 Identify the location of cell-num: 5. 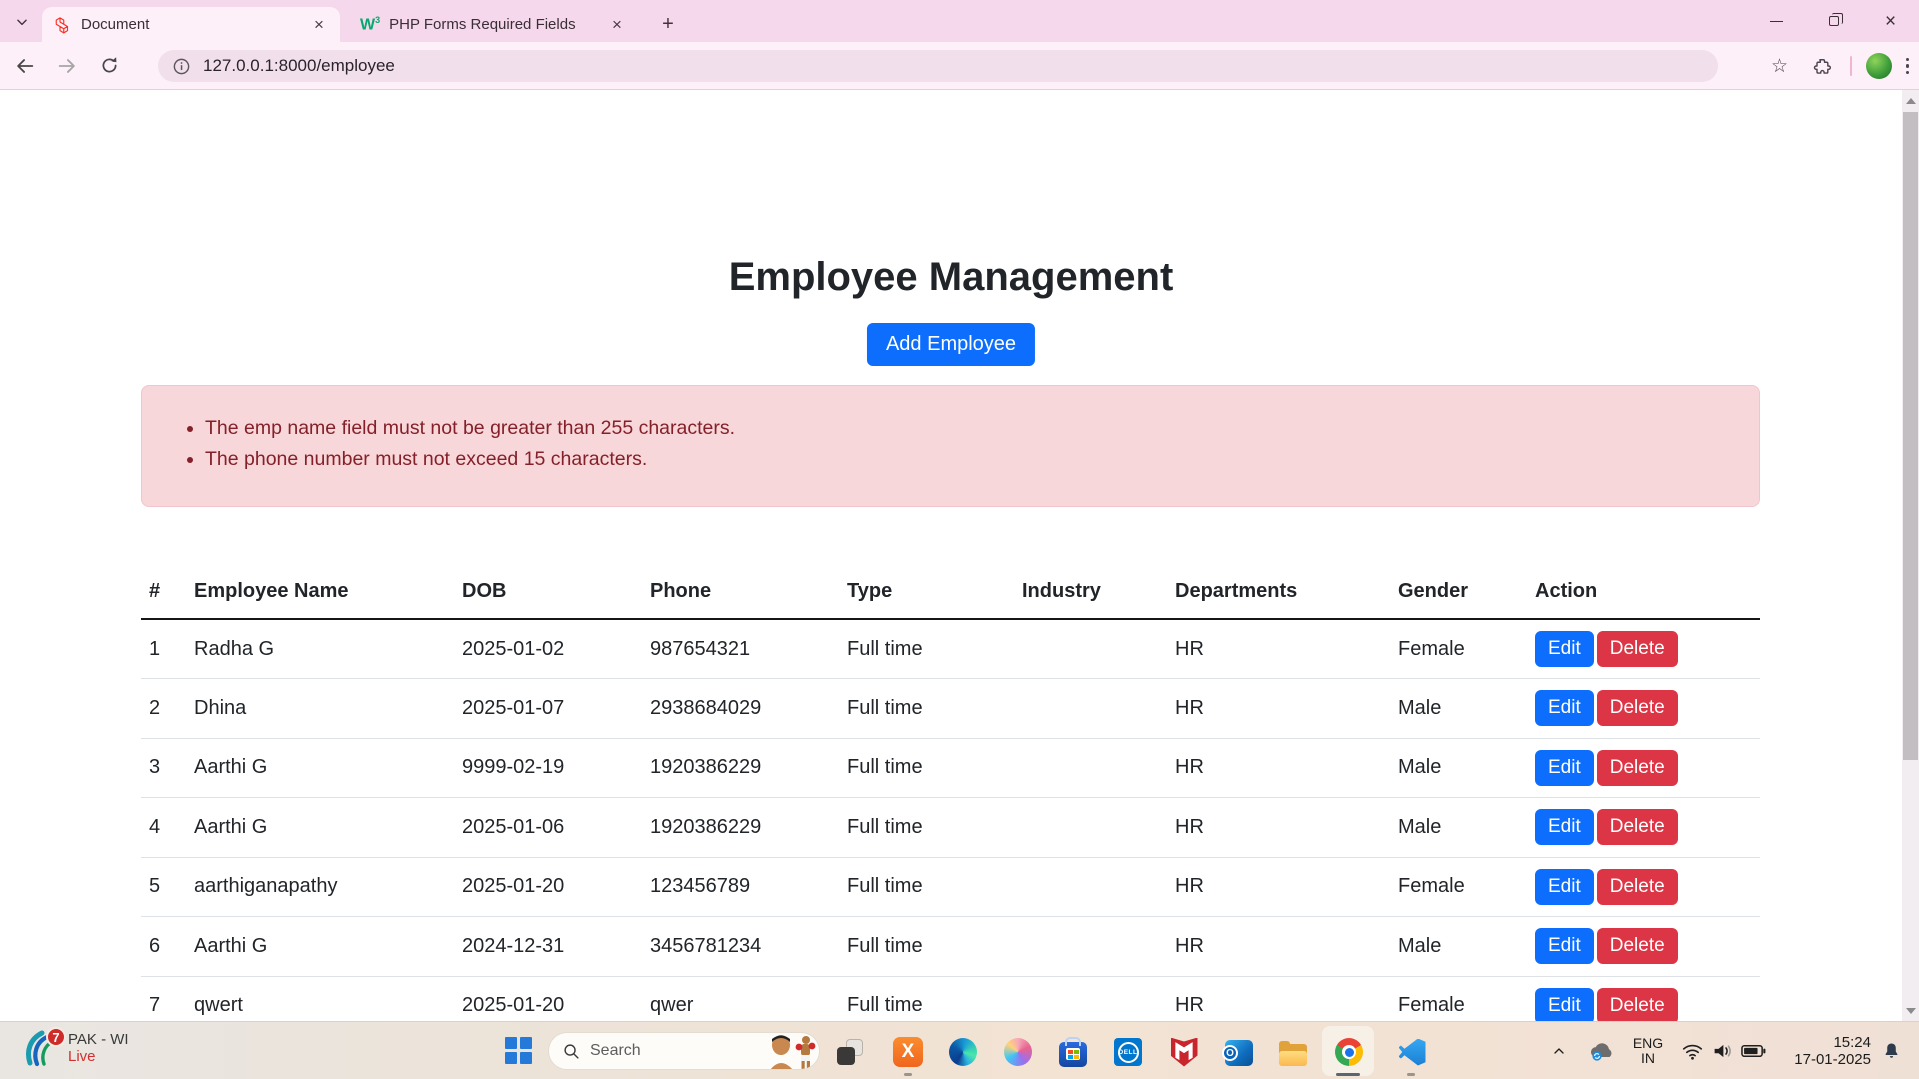
(163, 887).